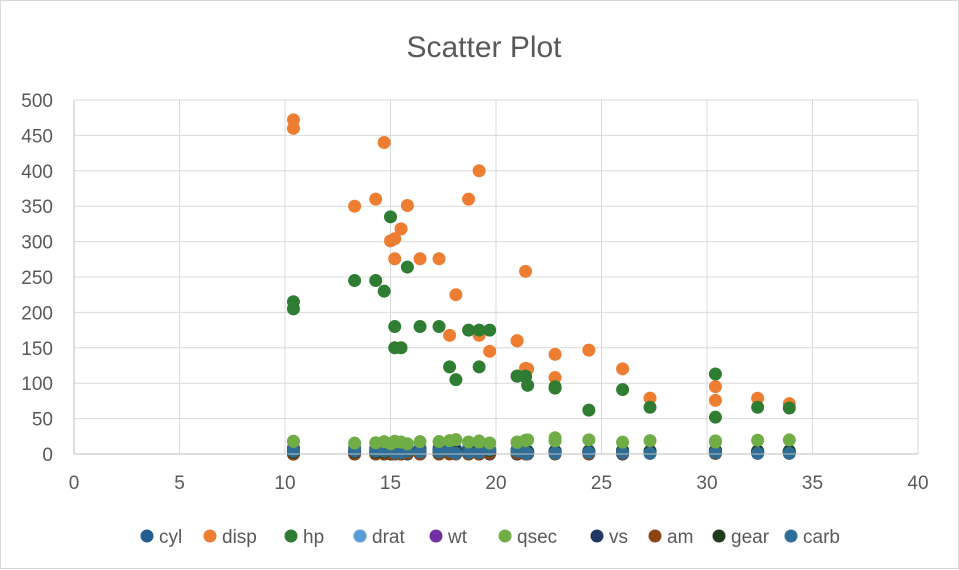  I want to click on x-tick-label: 30, so click(706, 483).